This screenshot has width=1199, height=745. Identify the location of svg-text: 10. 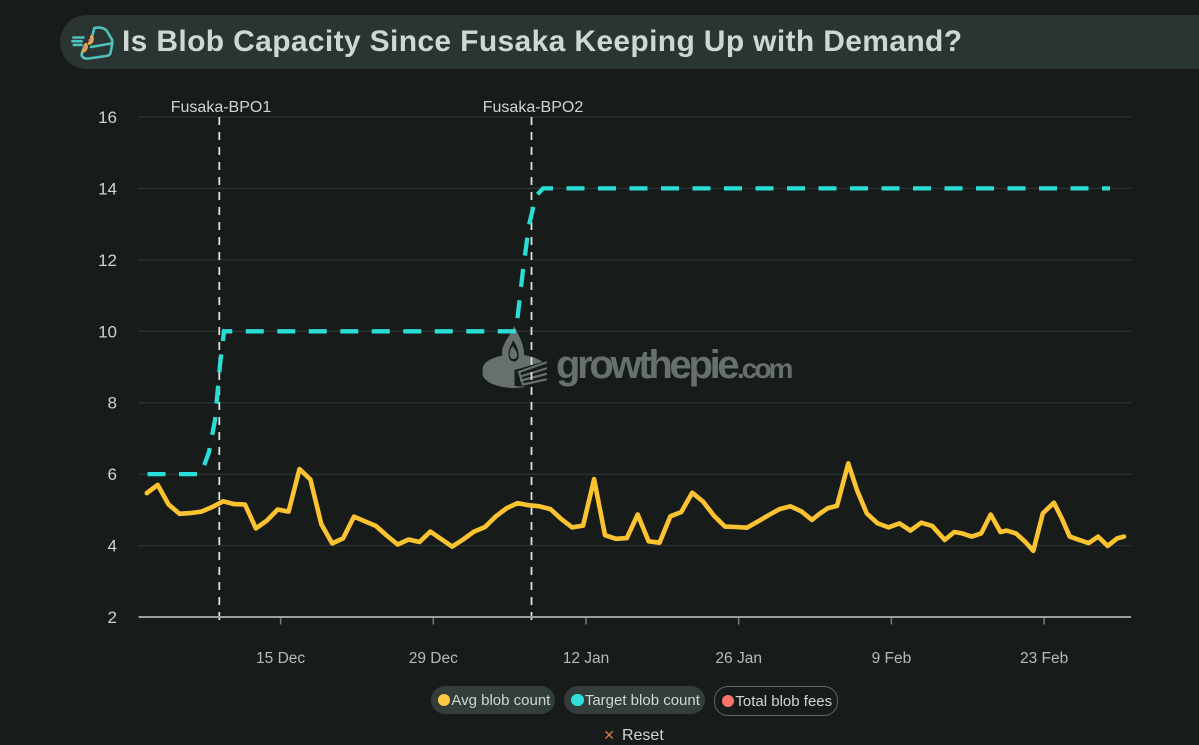
(107, 331).